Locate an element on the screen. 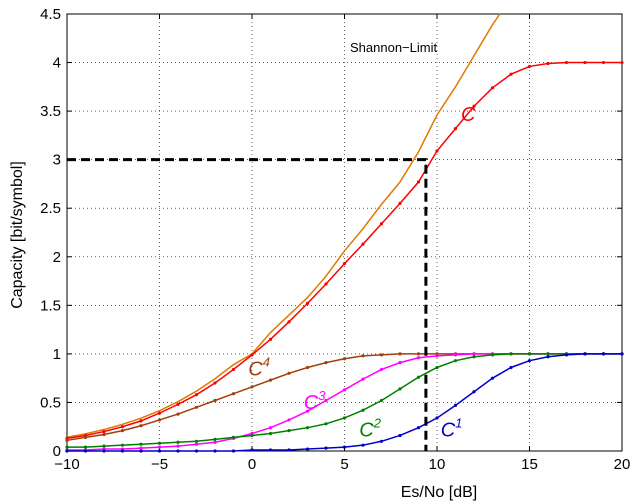 This screenshot has width=634, height=504. label-superscript: 1 is located at coordinates (458, 422).